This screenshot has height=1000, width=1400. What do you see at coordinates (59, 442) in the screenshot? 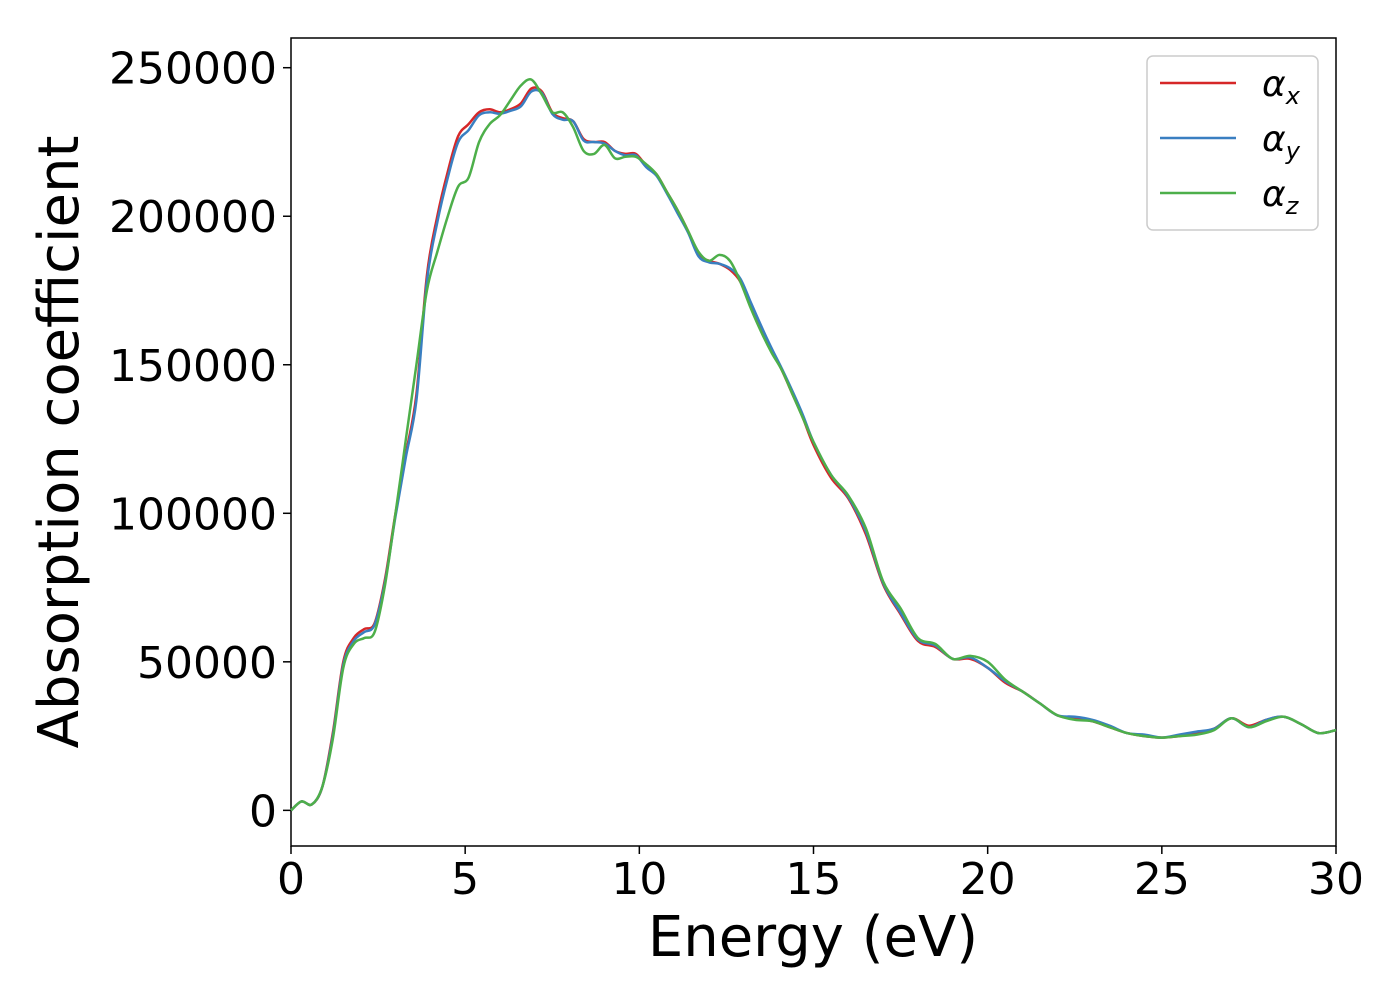
I see `y-axis-title: Absorption coefficient` at bounding box center [59, 442].